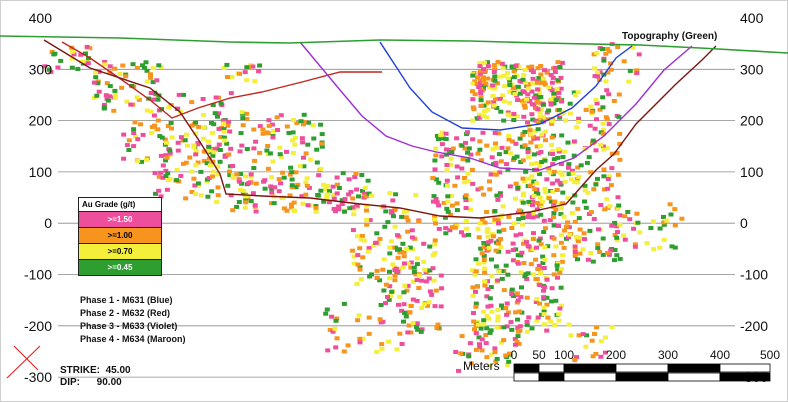 The image size is (788, 402). I want to click on scale-tick-label: 100, so click(564, 355).